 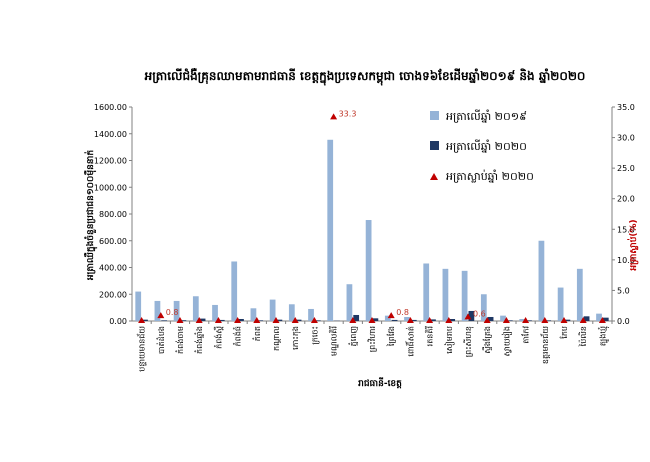 What do you see at coordinates (468, 341) in the screenshot?
I see `x-tick-label: ព្រះសីហនុ` at bounding box center [468, 341].